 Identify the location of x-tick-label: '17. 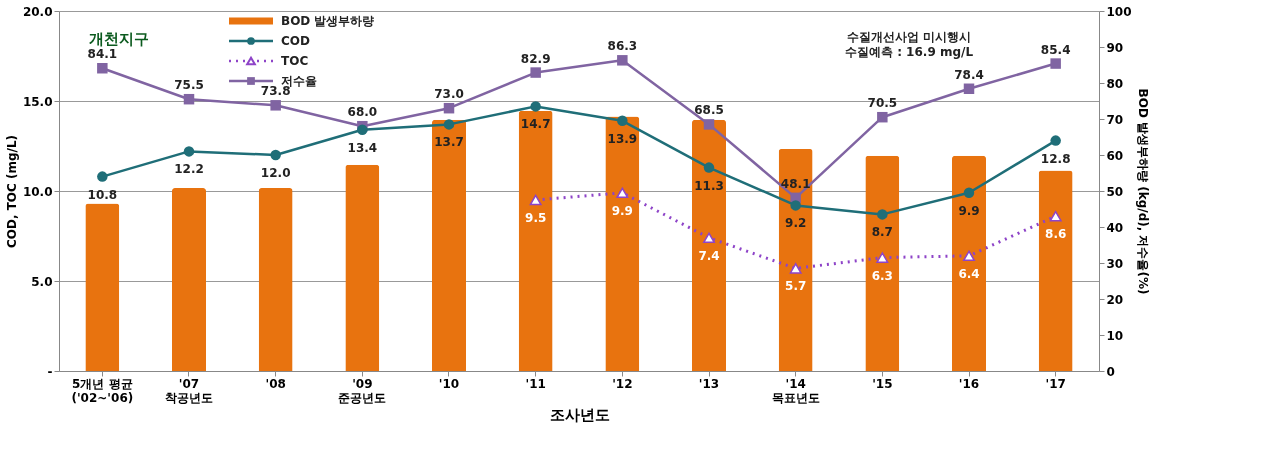
(1055, 383).